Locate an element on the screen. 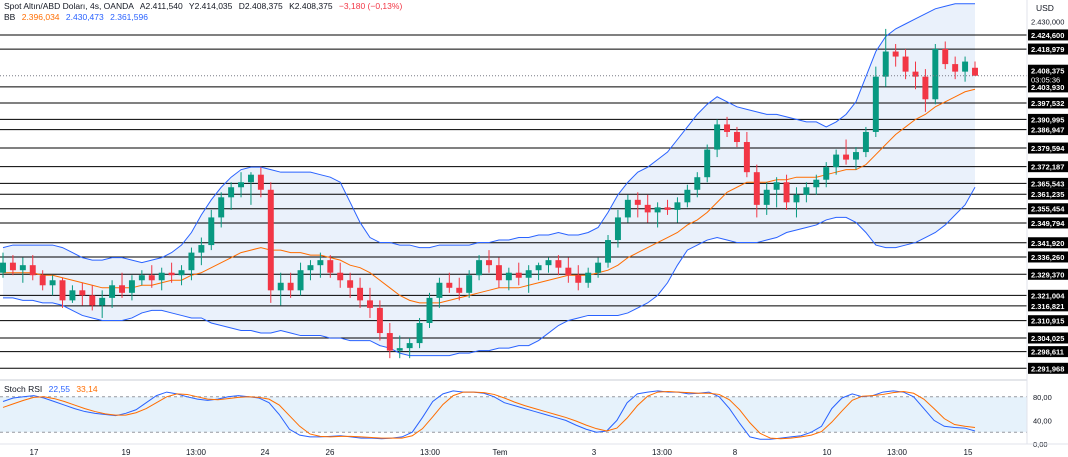 This screenshot has width=1068, height=457. current-price-label: 2.408,375 is located at coordinates (1047, 71).